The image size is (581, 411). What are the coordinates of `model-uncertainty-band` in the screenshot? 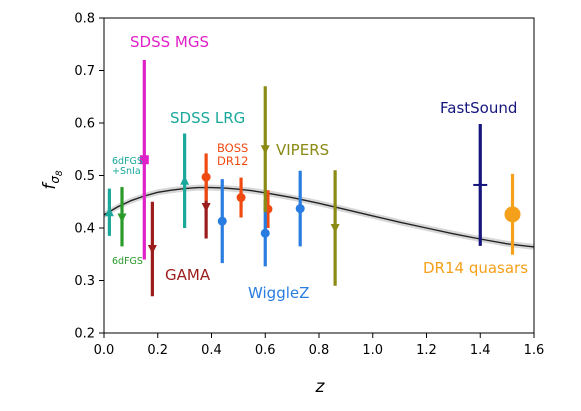 It's located at (319, 217).